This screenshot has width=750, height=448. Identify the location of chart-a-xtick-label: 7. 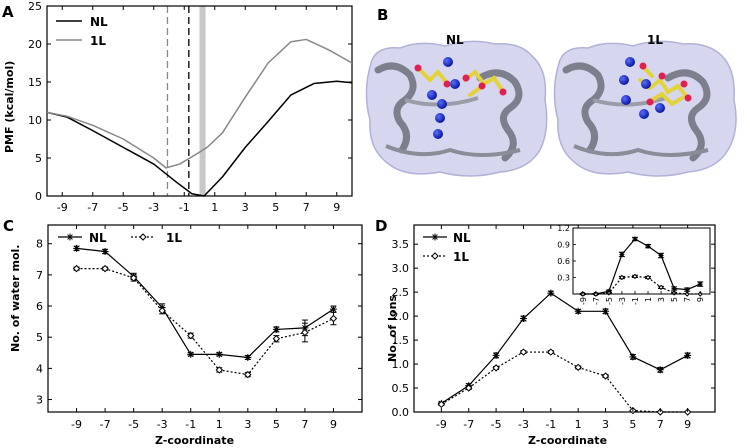
(306, 207).